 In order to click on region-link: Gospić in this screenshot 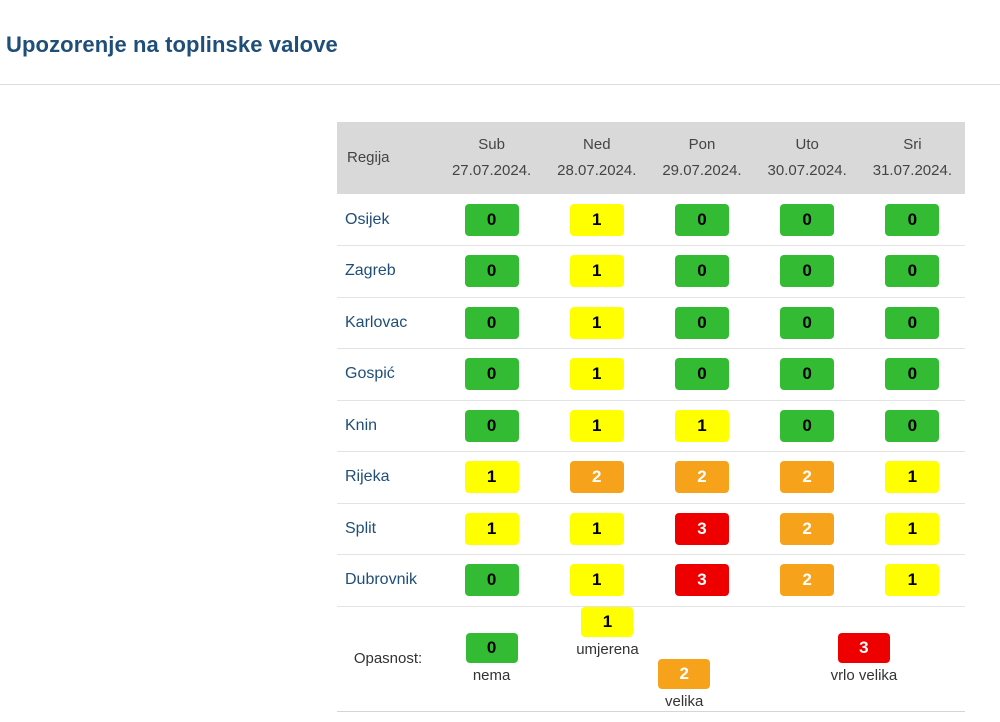, I will do `click(370, 374)`.